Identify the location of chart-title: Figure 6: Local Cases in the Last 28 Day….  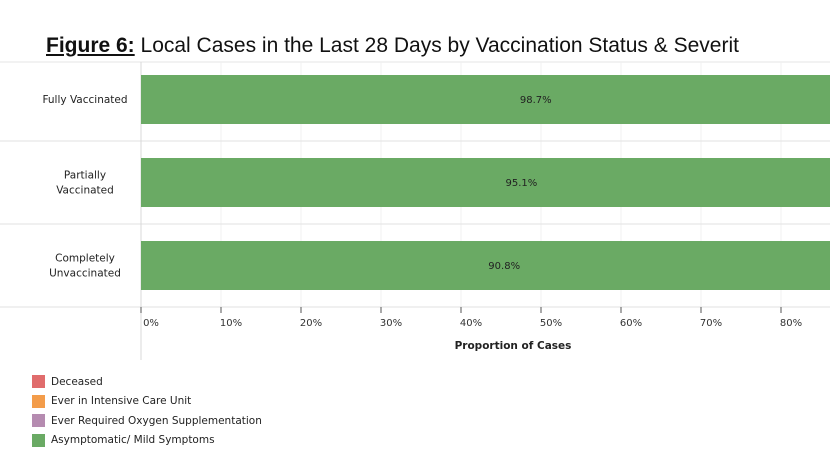
(392, 46).